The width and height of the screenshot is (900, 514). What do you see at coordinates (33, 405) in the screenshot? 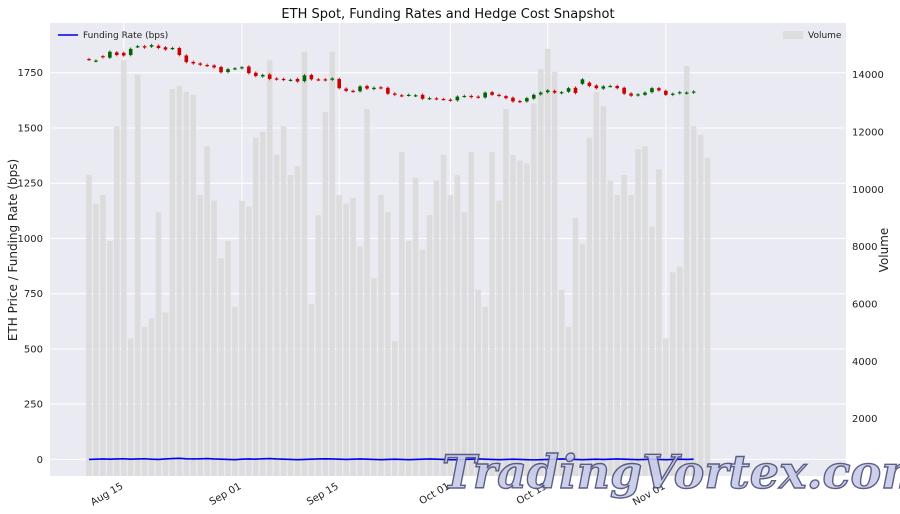
I see `y-tick-label: 250` at bounding box center [33, 405].